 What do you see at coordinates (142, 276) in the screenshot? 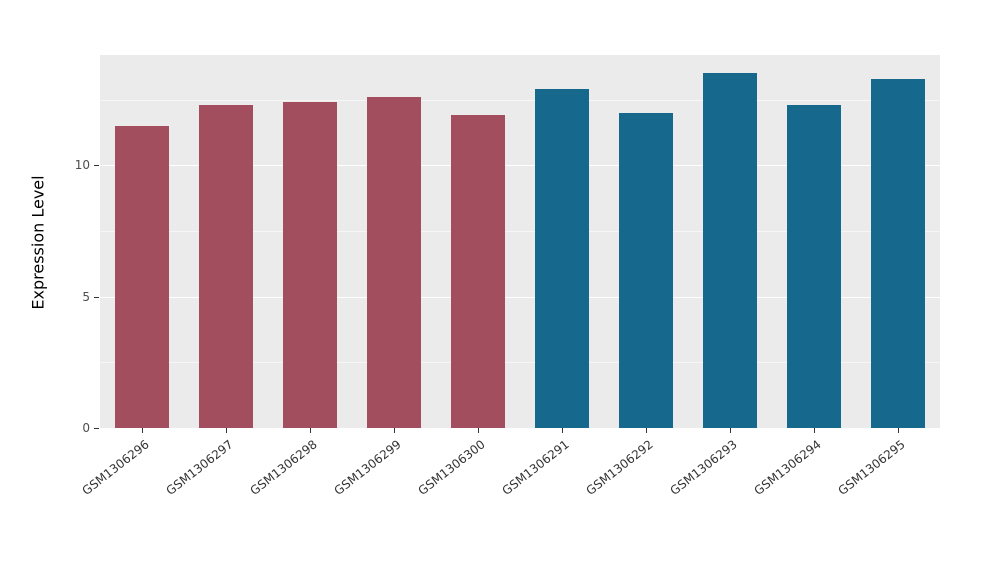
I see `bar-GSM1306296` at bounding box center [142, 276].